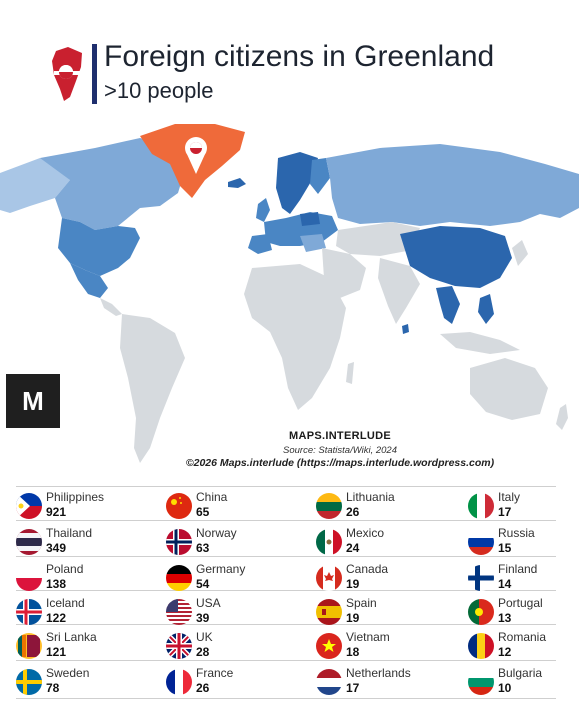 Image resolution: width=579 pixels, height=714 pixels. What do you see at coordinates (208, 603) in the screenshot?
I see `legend-country-name: USA` at bounding box center [208, 603].